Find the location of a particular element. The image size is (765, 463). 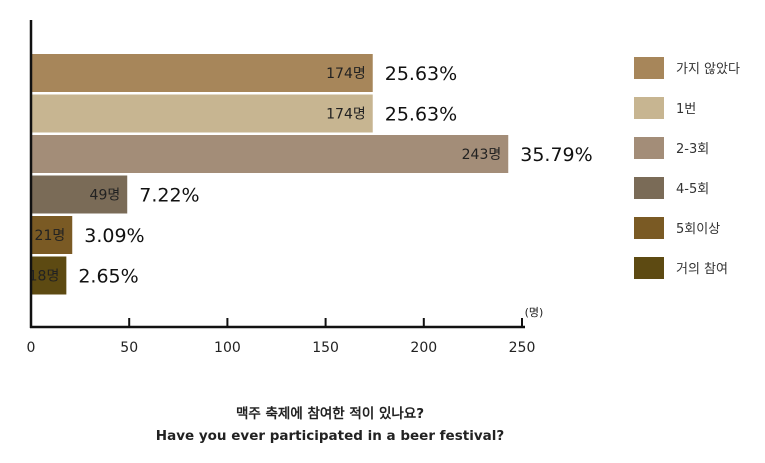

bar-percent-label-3: 35.79% is located at coordinates (556, 155).